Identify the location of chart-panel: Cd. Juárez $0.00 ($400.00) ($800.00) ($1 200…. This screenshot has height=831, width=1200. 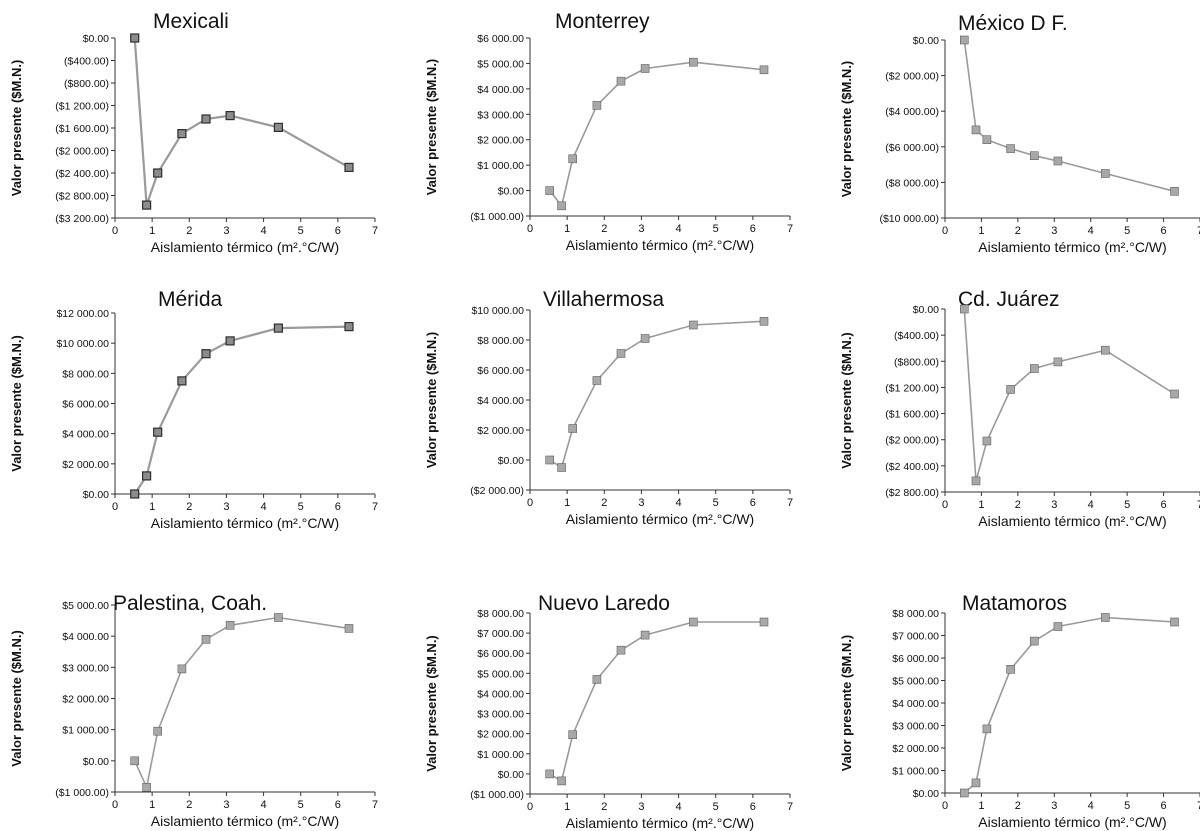
(1019, 408).